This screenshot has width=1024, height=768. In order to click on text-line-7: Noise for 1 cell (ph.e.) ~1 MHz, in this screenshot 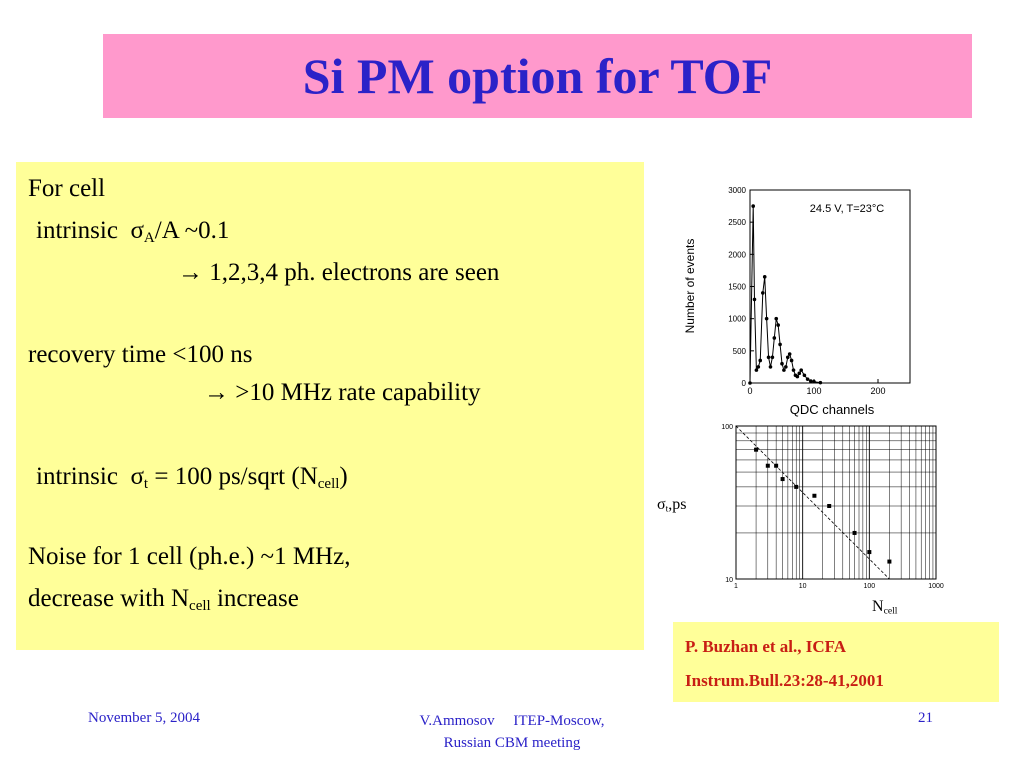, I will do `click(189, 556)`.